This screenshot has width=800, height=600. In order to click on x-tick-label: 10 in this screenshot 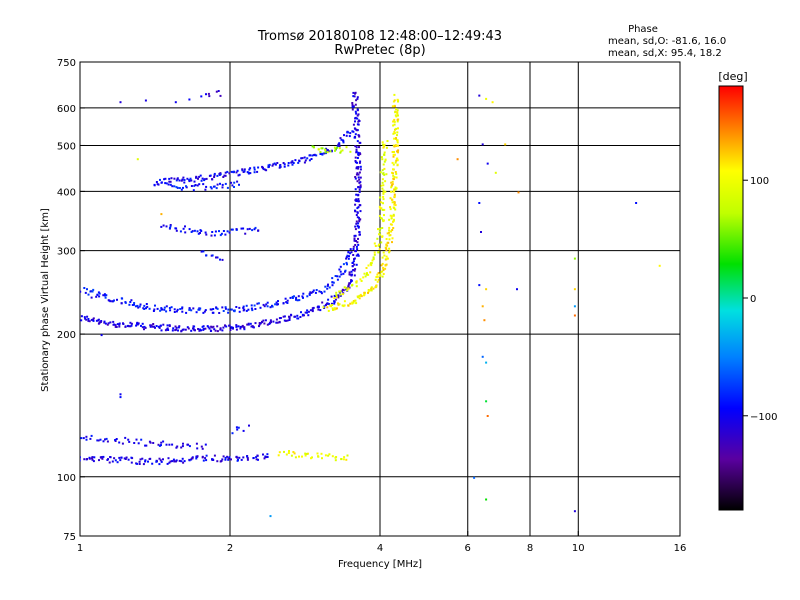, I will do `click(578, 548)`.